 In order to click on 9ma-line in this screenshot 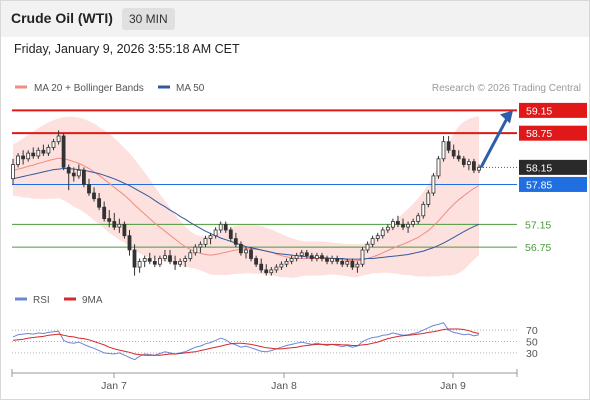, I will do `click(246, 342)`.